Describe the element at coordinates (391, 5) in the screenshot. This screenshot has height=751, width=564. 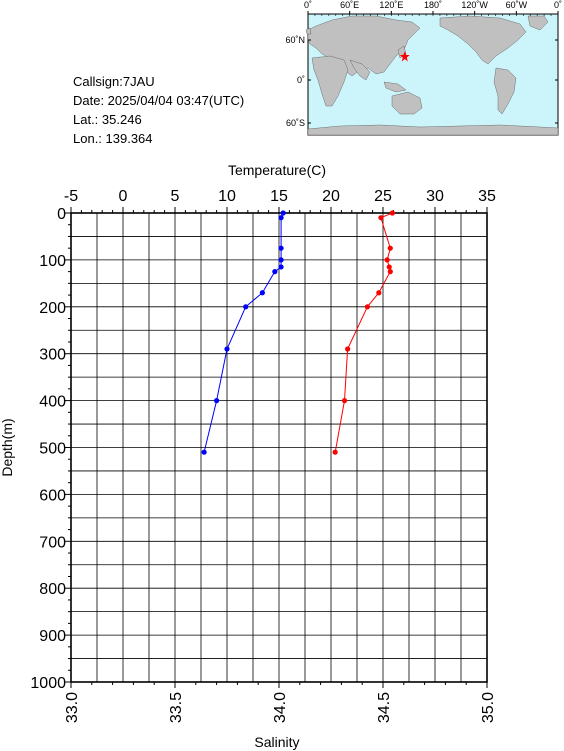
I see `map-lon-label: 120˚E` at that location.